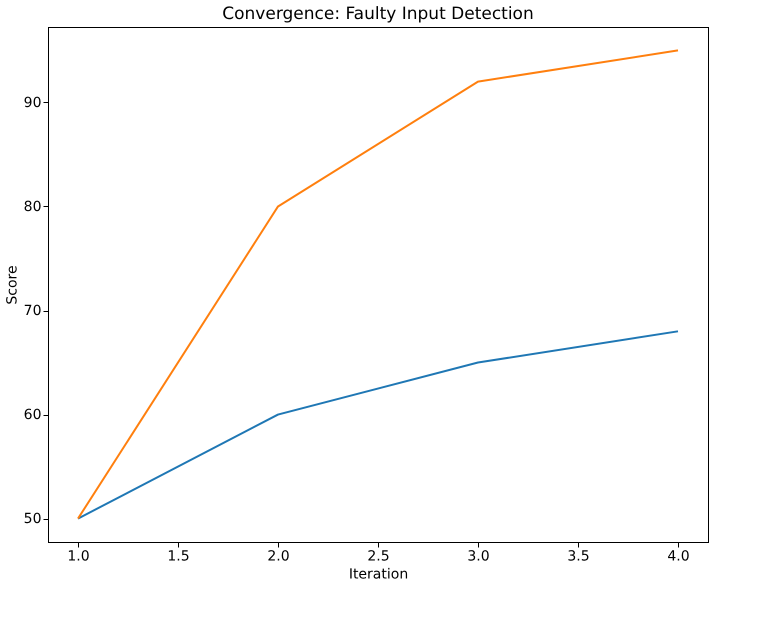 The width and height of the screenshot is (761, 617). Describe the element at coordinates (178, 556) in the screenshot. I see `x-tick-label: 1.5` at that location.